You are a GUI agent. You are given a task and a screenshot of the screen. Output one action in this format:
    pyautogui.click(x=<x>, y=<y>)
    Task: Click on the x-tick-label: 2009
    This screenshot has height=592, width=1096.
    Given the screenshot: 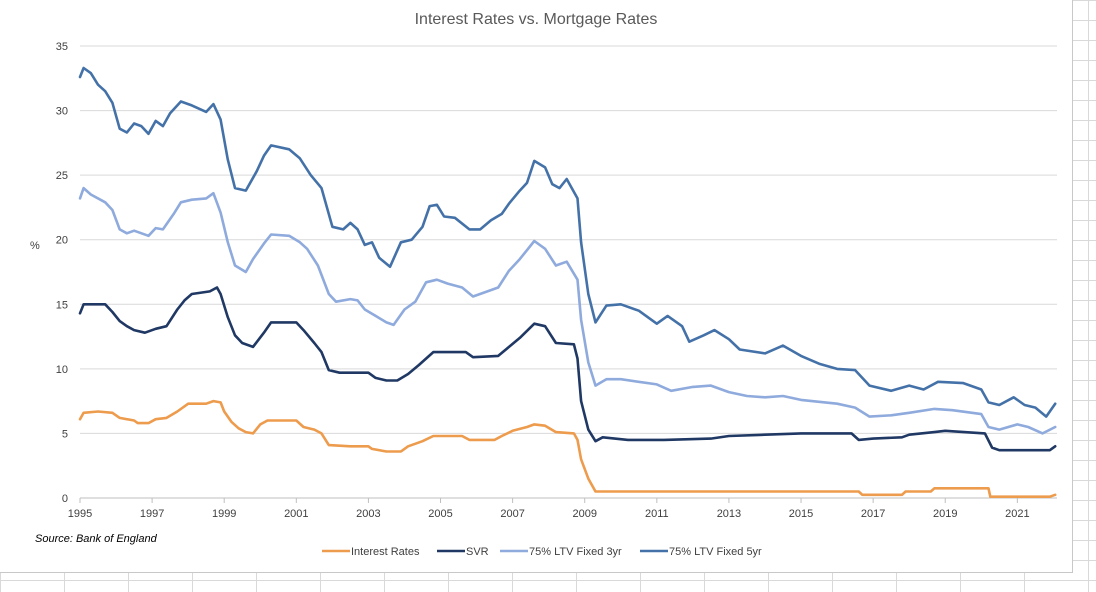 What is the action you would take?
    pyautogui.click(x=584, y=514)
    